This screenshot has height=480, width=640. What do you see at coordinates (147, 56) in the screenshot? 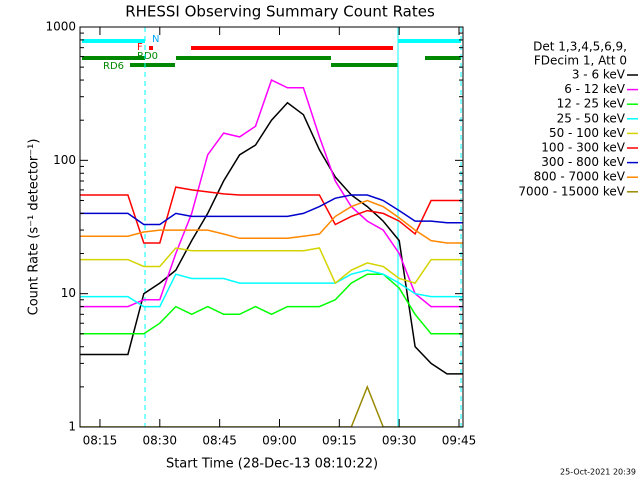
I see `flag-label: RD0` at bounding box center [147, 56].